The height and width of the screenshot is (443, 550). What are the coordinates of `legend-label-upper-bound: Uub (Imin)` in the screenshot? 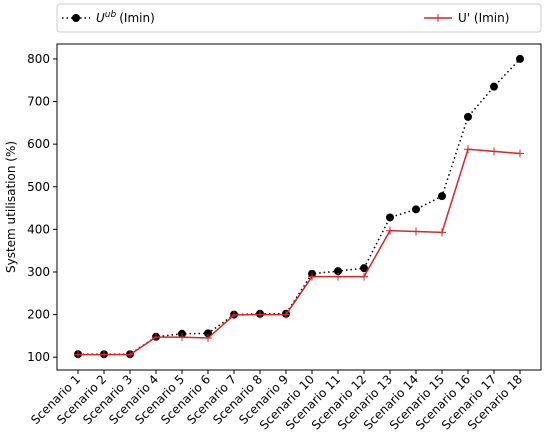 It's located at (125, 17).